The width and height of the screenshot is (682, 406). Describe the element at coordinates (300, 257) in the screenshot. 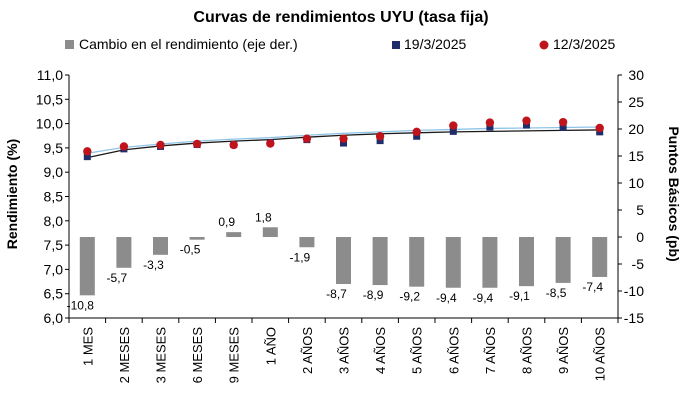

I see `bar-data-label: -1,9` at that location.